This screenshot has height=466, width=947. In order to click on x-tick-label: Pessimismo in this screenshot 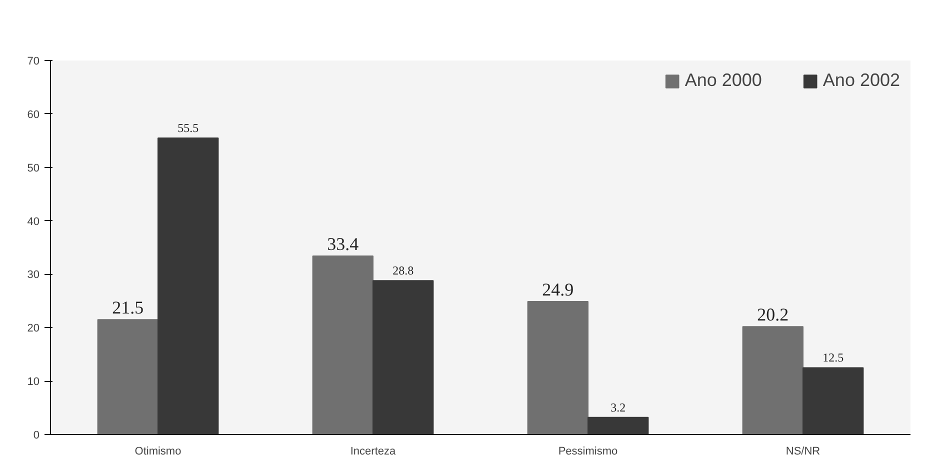, I will do `click(588, 452)`.